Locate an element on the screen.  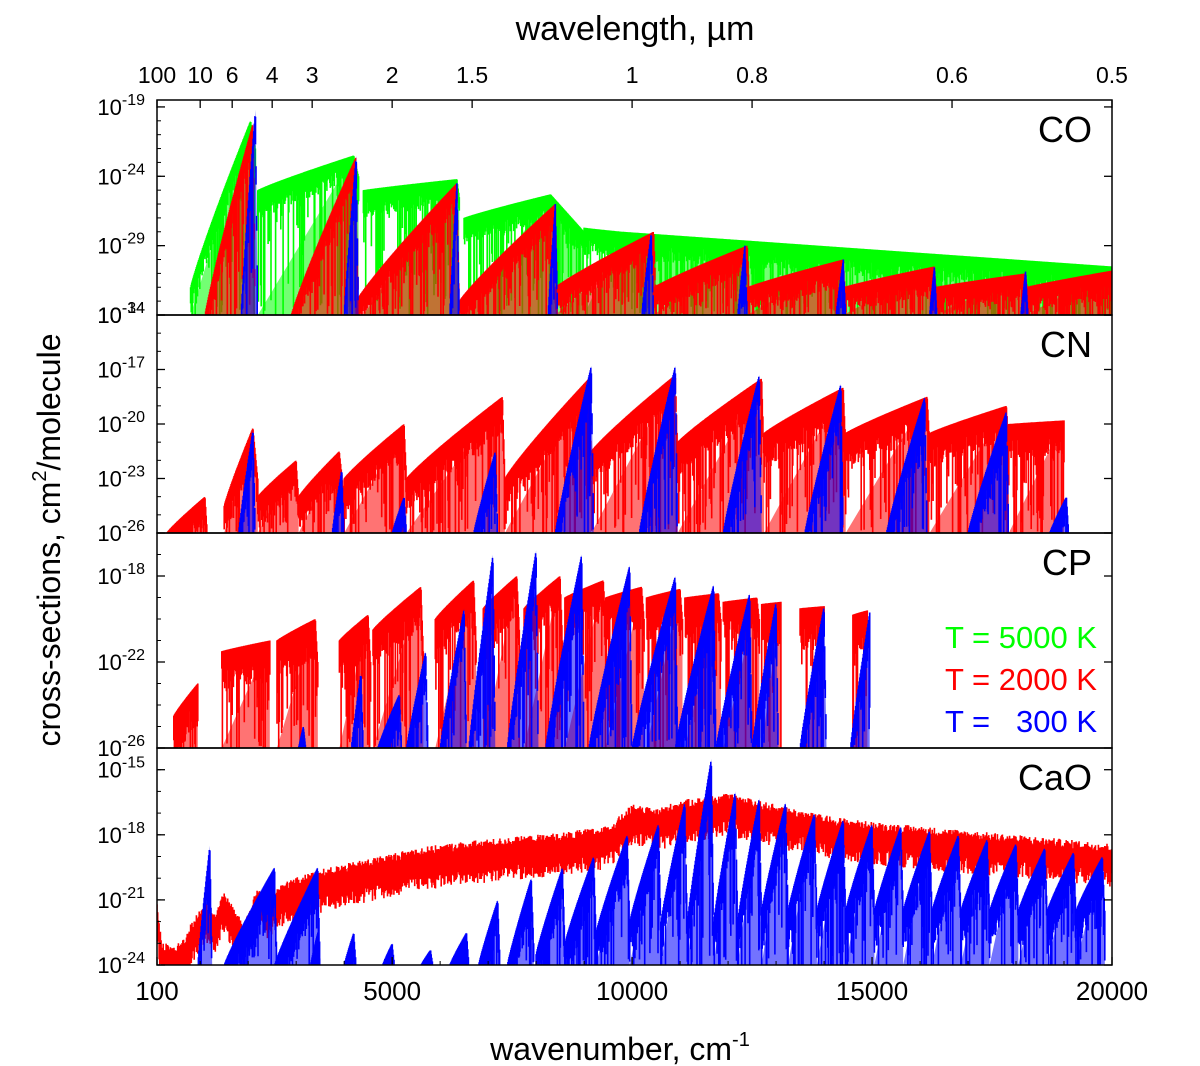
series-300k-cp is located at coordinates (584, 649).